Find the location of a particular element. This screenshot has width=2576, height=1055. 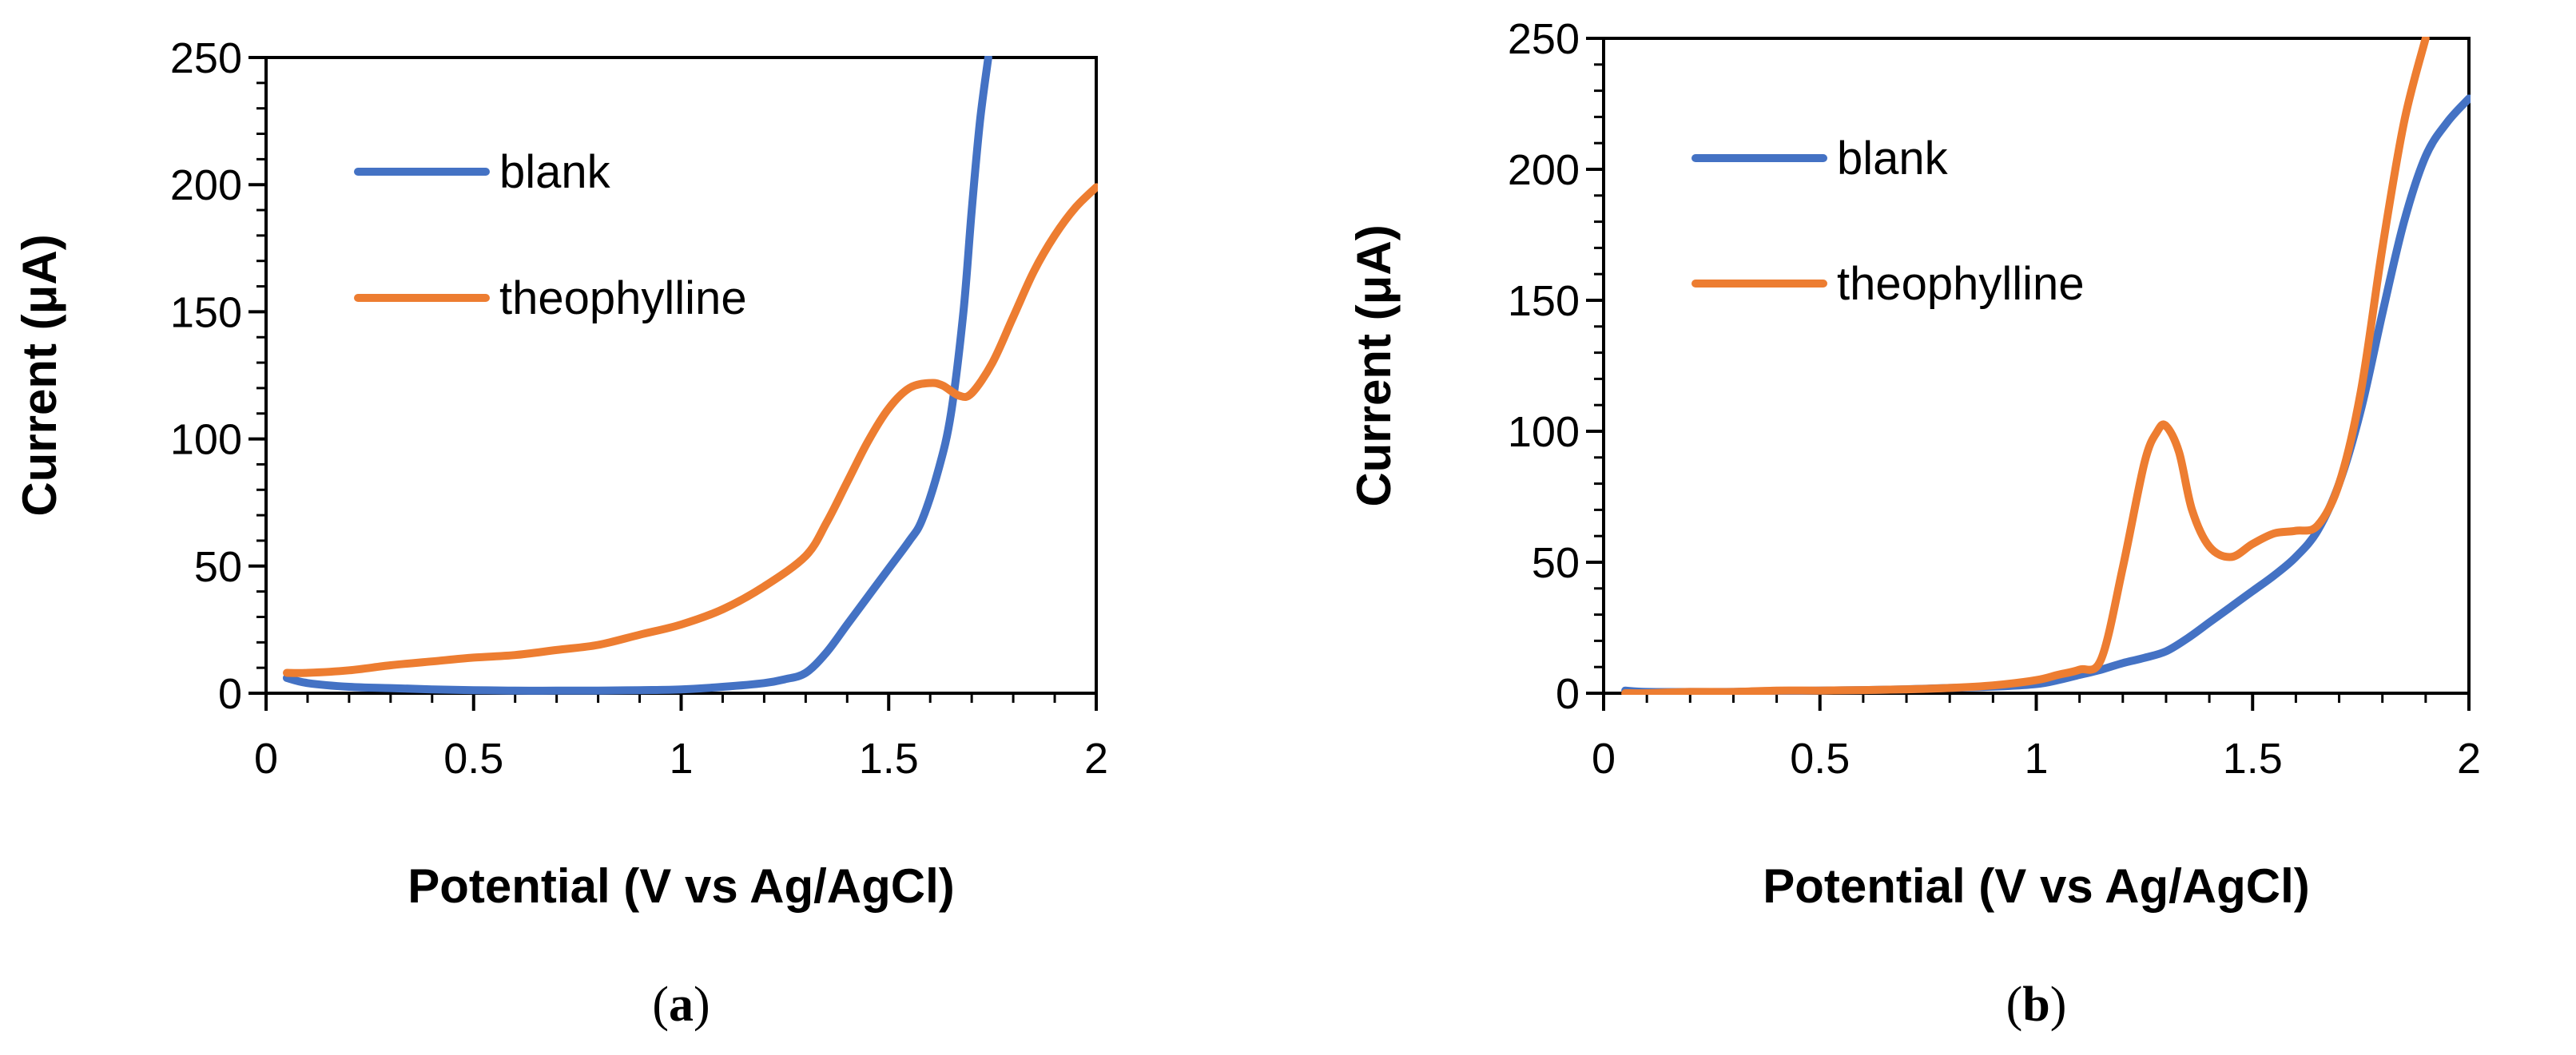

panel-caption: (b) is located at coordinates (2036, 1005).